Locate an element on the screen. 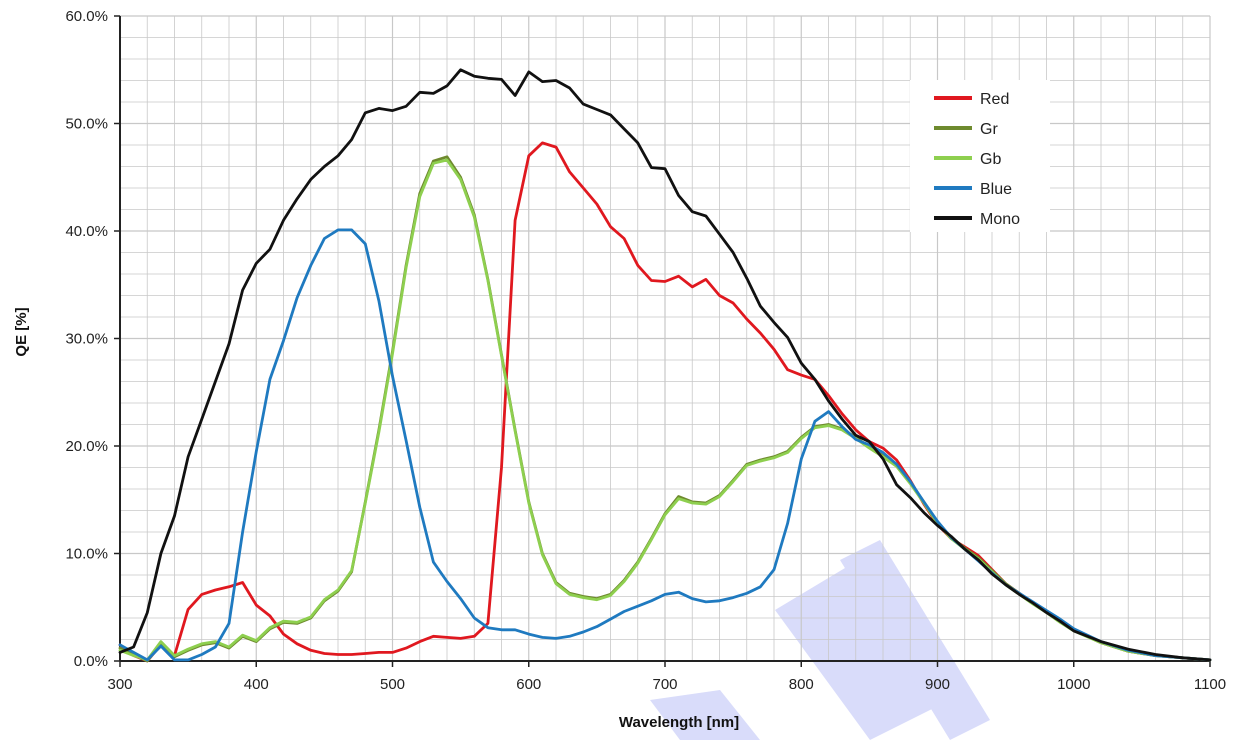  legend: Red Gr Gb Blue Mono is located at coordinates (980, 156).